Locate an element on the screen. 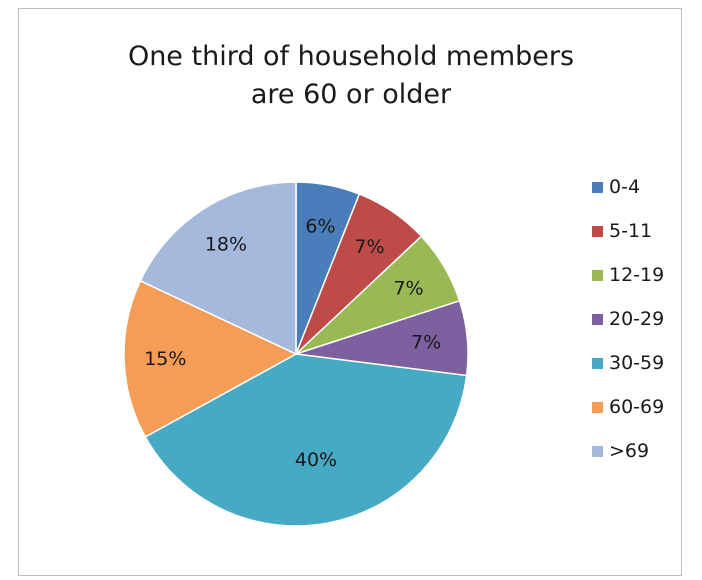 Image resolution: width=702 pixels, height=580 pixels. legend-label-5-11: 5-11 is located at coordinates (631, 231).